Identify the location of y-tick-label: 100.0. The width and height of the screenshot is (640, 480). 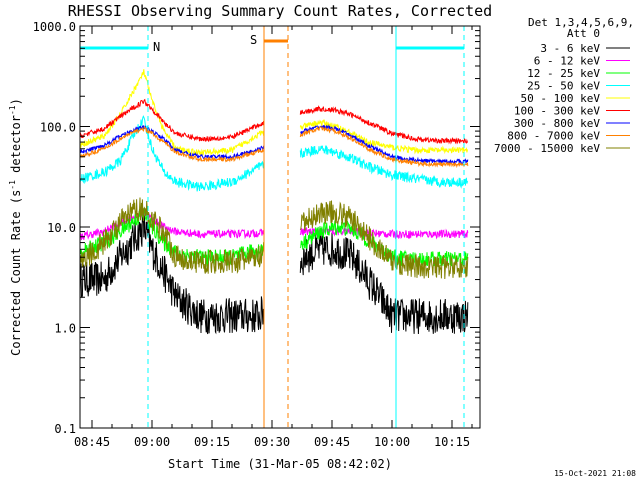
(58, 128).